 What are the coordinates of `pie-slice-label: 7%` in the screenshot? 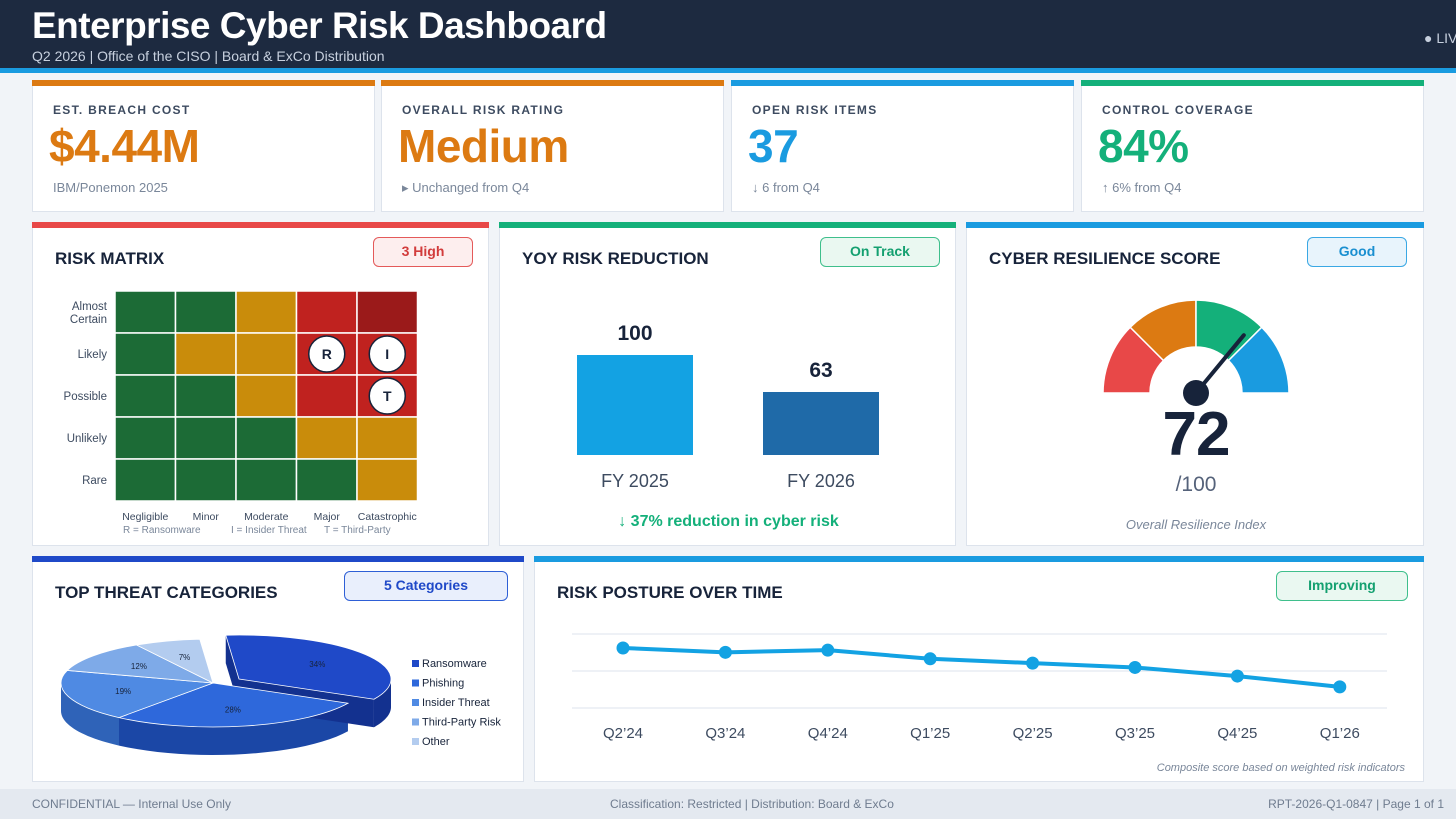 It's located at (185, 657).